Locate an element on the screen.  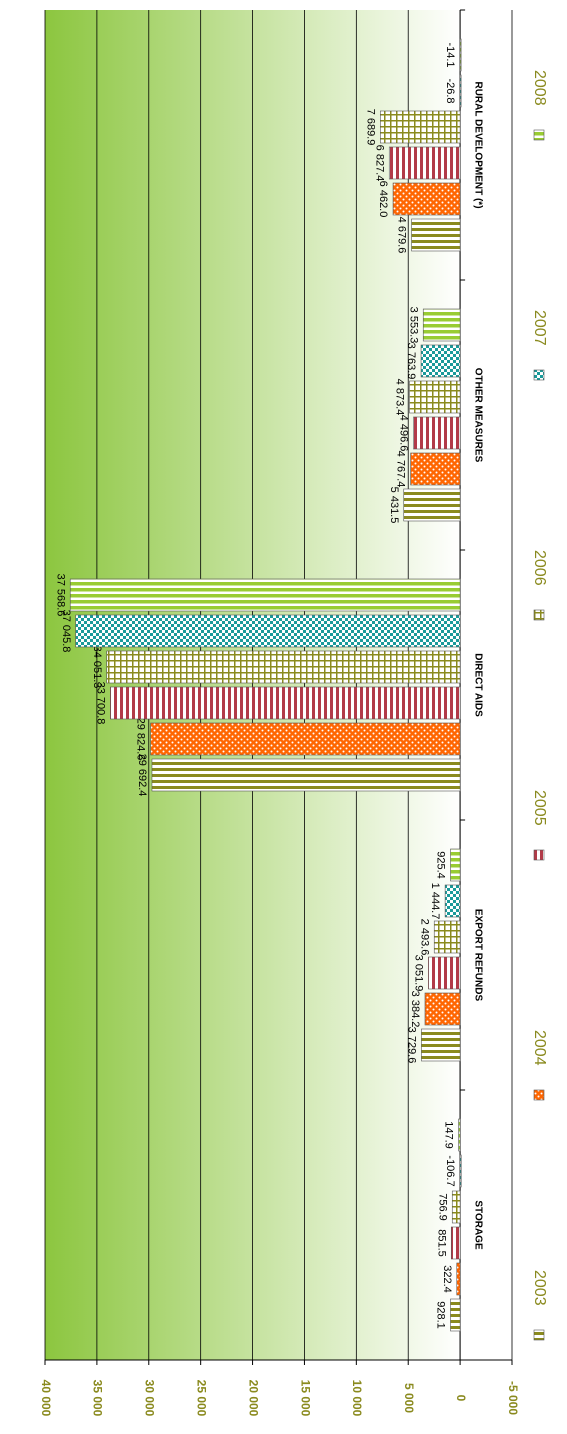
x-tick-label: 5 000 is located at coordinates (409, 1398).